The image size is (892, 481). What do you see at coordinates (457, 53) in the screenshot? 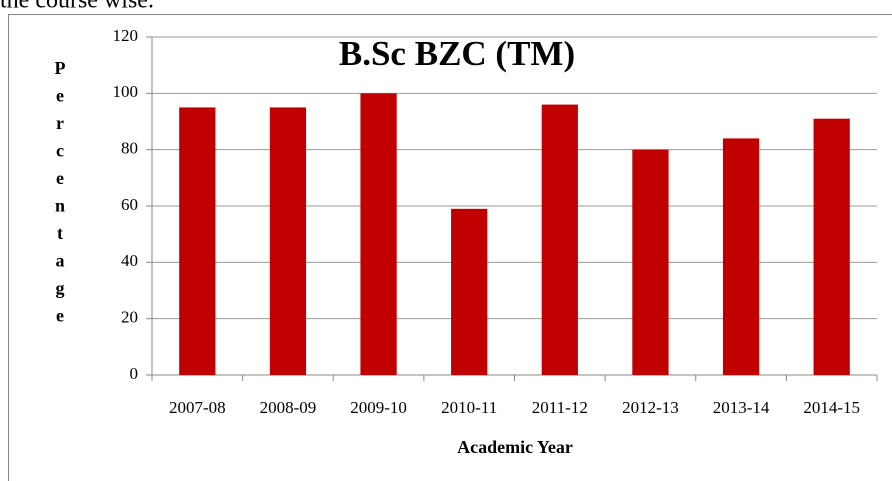
I see `chart-title: B.Sc BZC (TM)` at bounding box center [457, 53].